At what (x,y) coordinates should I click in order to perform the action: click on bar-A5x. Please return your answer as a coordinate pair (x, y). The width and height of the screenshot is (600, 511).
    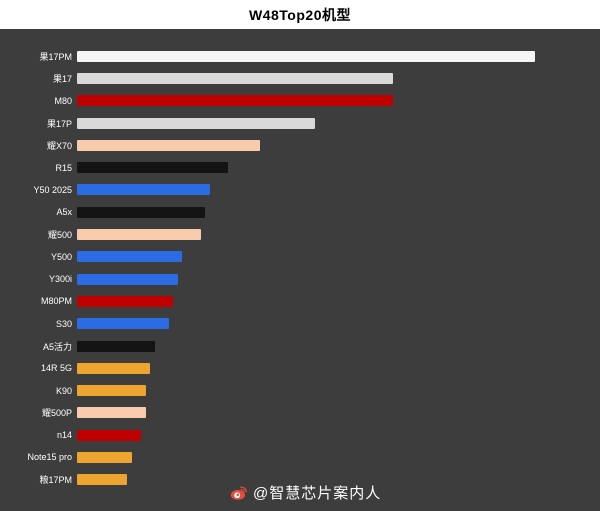
    Looking at the image, I should click on (141, 212).